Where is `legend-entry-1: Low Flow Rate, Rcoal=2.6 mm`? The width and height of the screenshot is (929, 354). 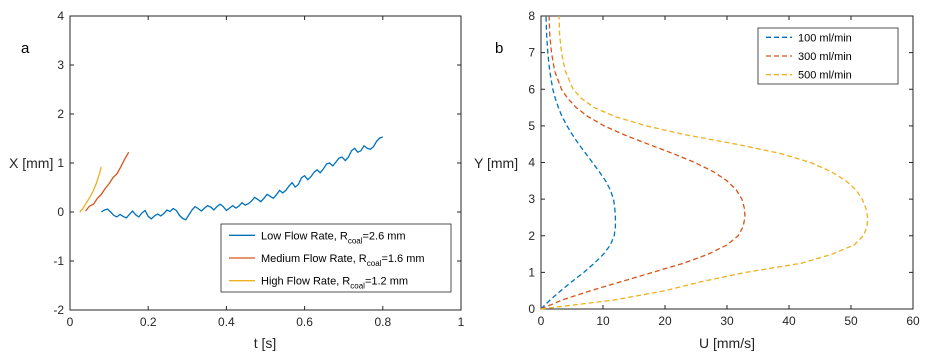
legend-entry-1: Low Flow Rate, Rcoal=2.6 mm is located at coordinates (333, 237).